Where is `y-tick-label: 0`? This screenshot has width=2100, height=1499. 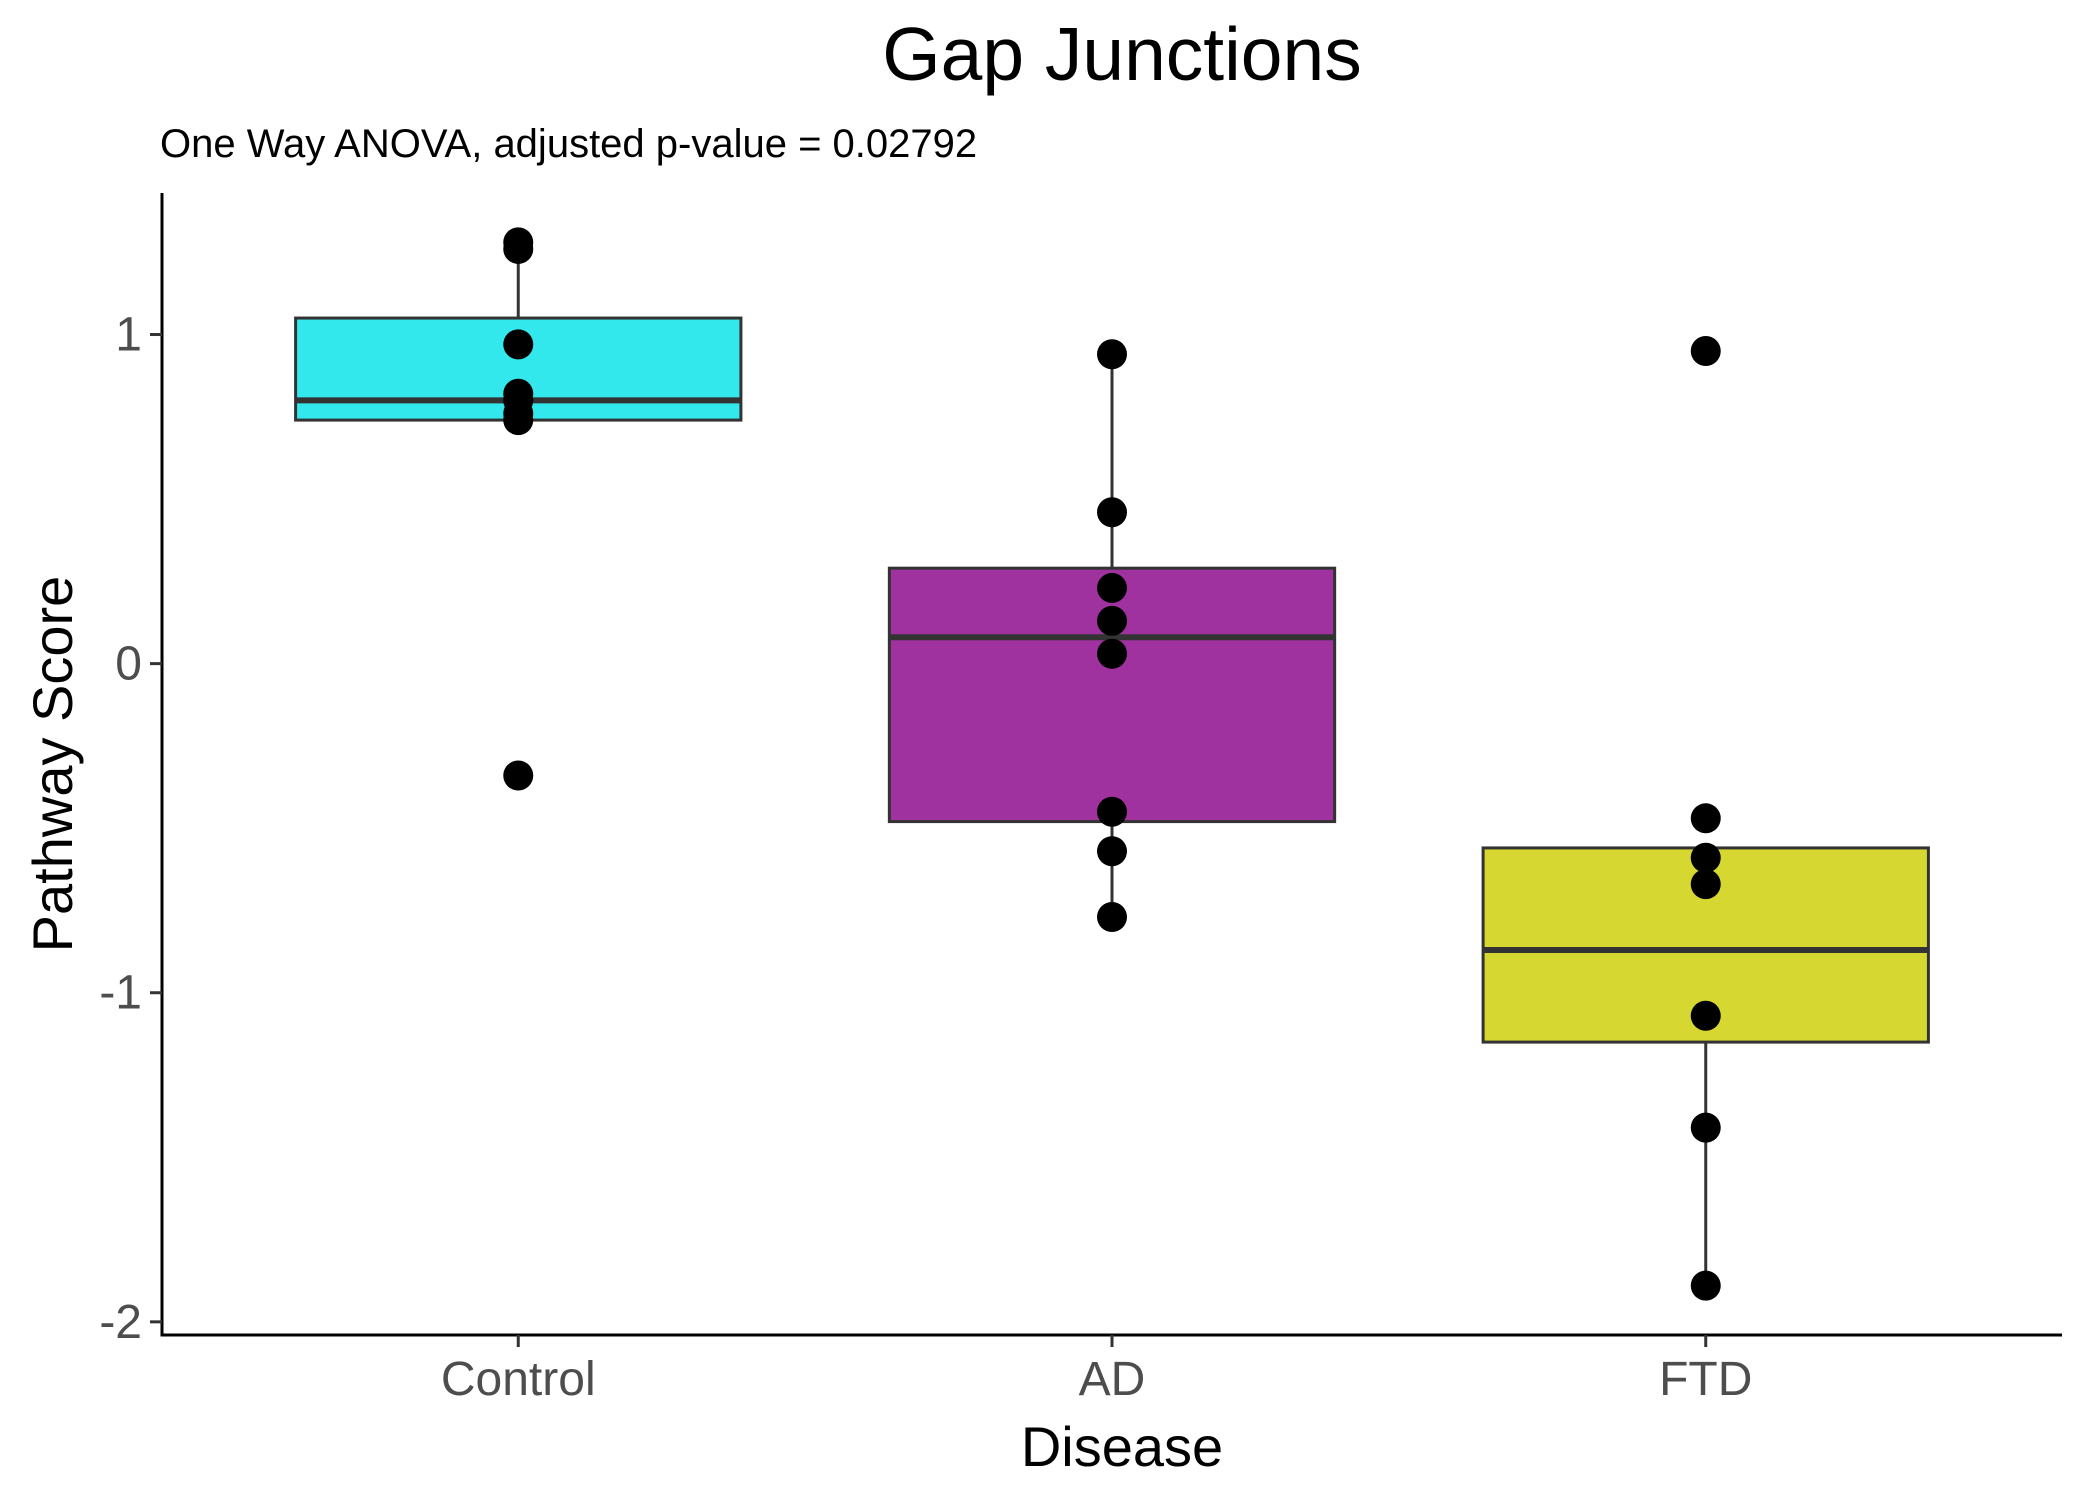 y-tick-label: 0 is located at coordinates (128, 664).